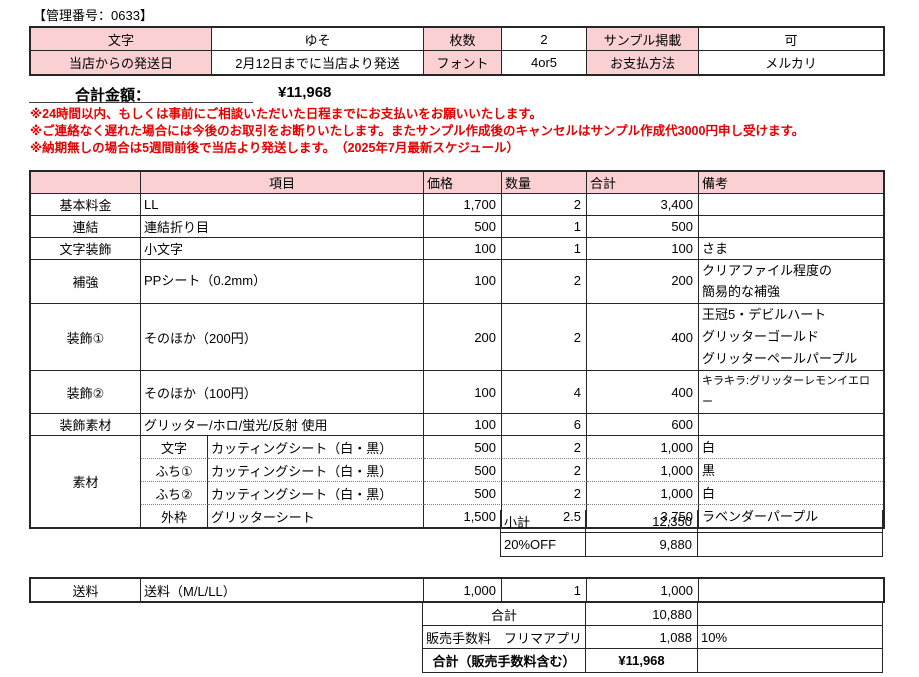  What do you see at coordinates (86, 183) in the screenshot?
I see `header-empty-cell` at bounding box center [86, 183].